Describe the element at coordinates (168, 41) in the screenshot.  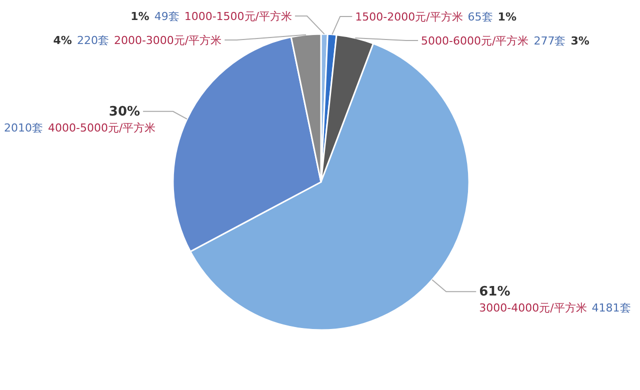
I see `slice-label: 2000-3000元/平方米` at that location.